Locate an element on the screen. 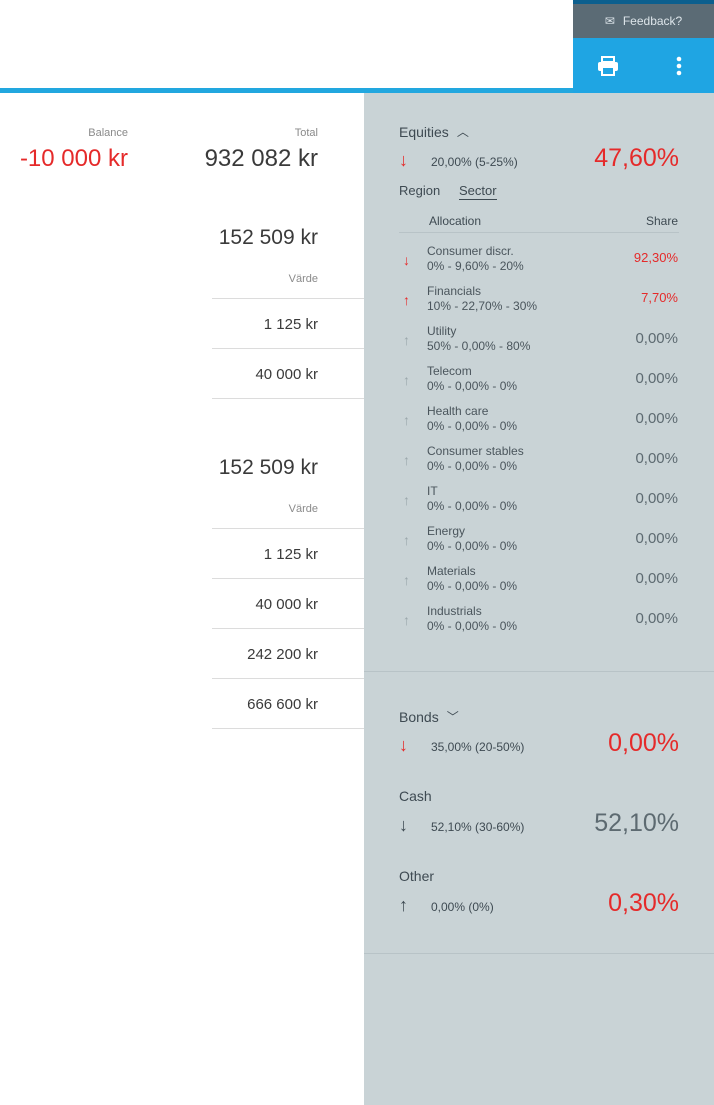 The image size is (714, 1105). print-icon is located at coordinates (608, 66).